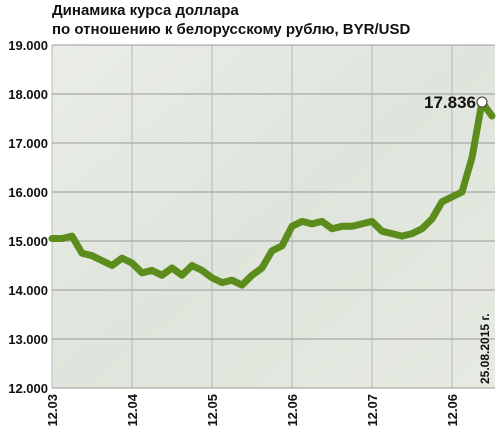 The height and width of the screenshot is (435, 500). I want to click on x-tick-label: 12.03, so click(52, 410).